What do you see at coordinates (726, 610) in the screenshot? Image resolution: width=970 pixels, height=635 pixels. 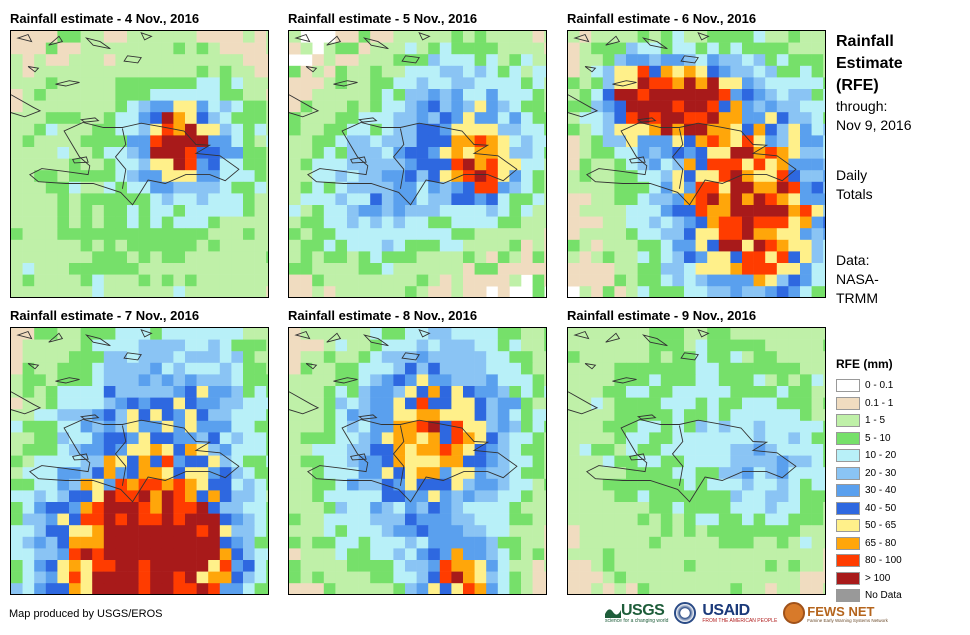 I see `usaid-wordmark: USAID` at bounding box center [726, 610].